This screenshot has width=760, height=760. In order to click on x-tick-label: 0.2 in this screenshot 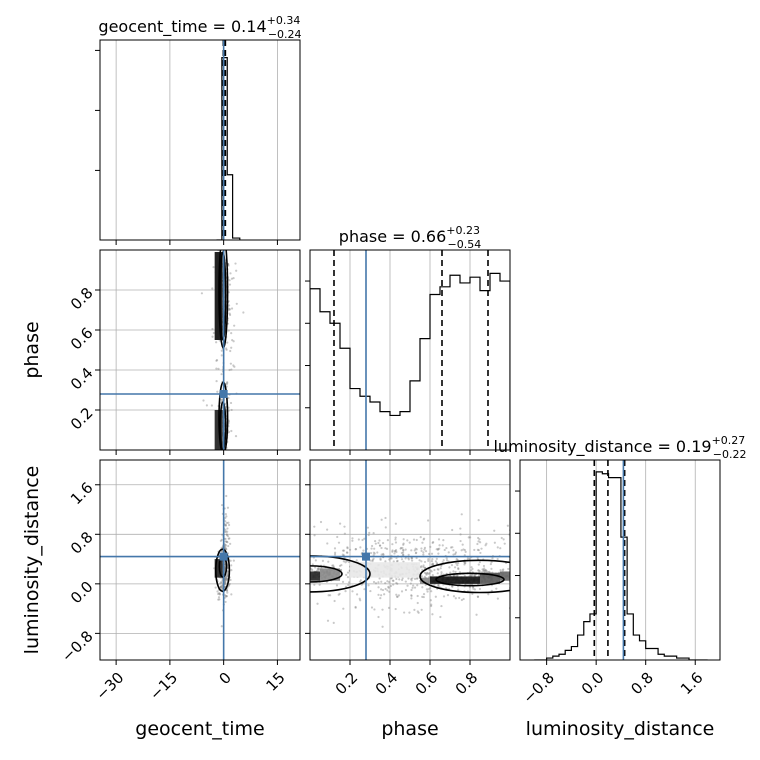, I will do `click(347, 684)`.